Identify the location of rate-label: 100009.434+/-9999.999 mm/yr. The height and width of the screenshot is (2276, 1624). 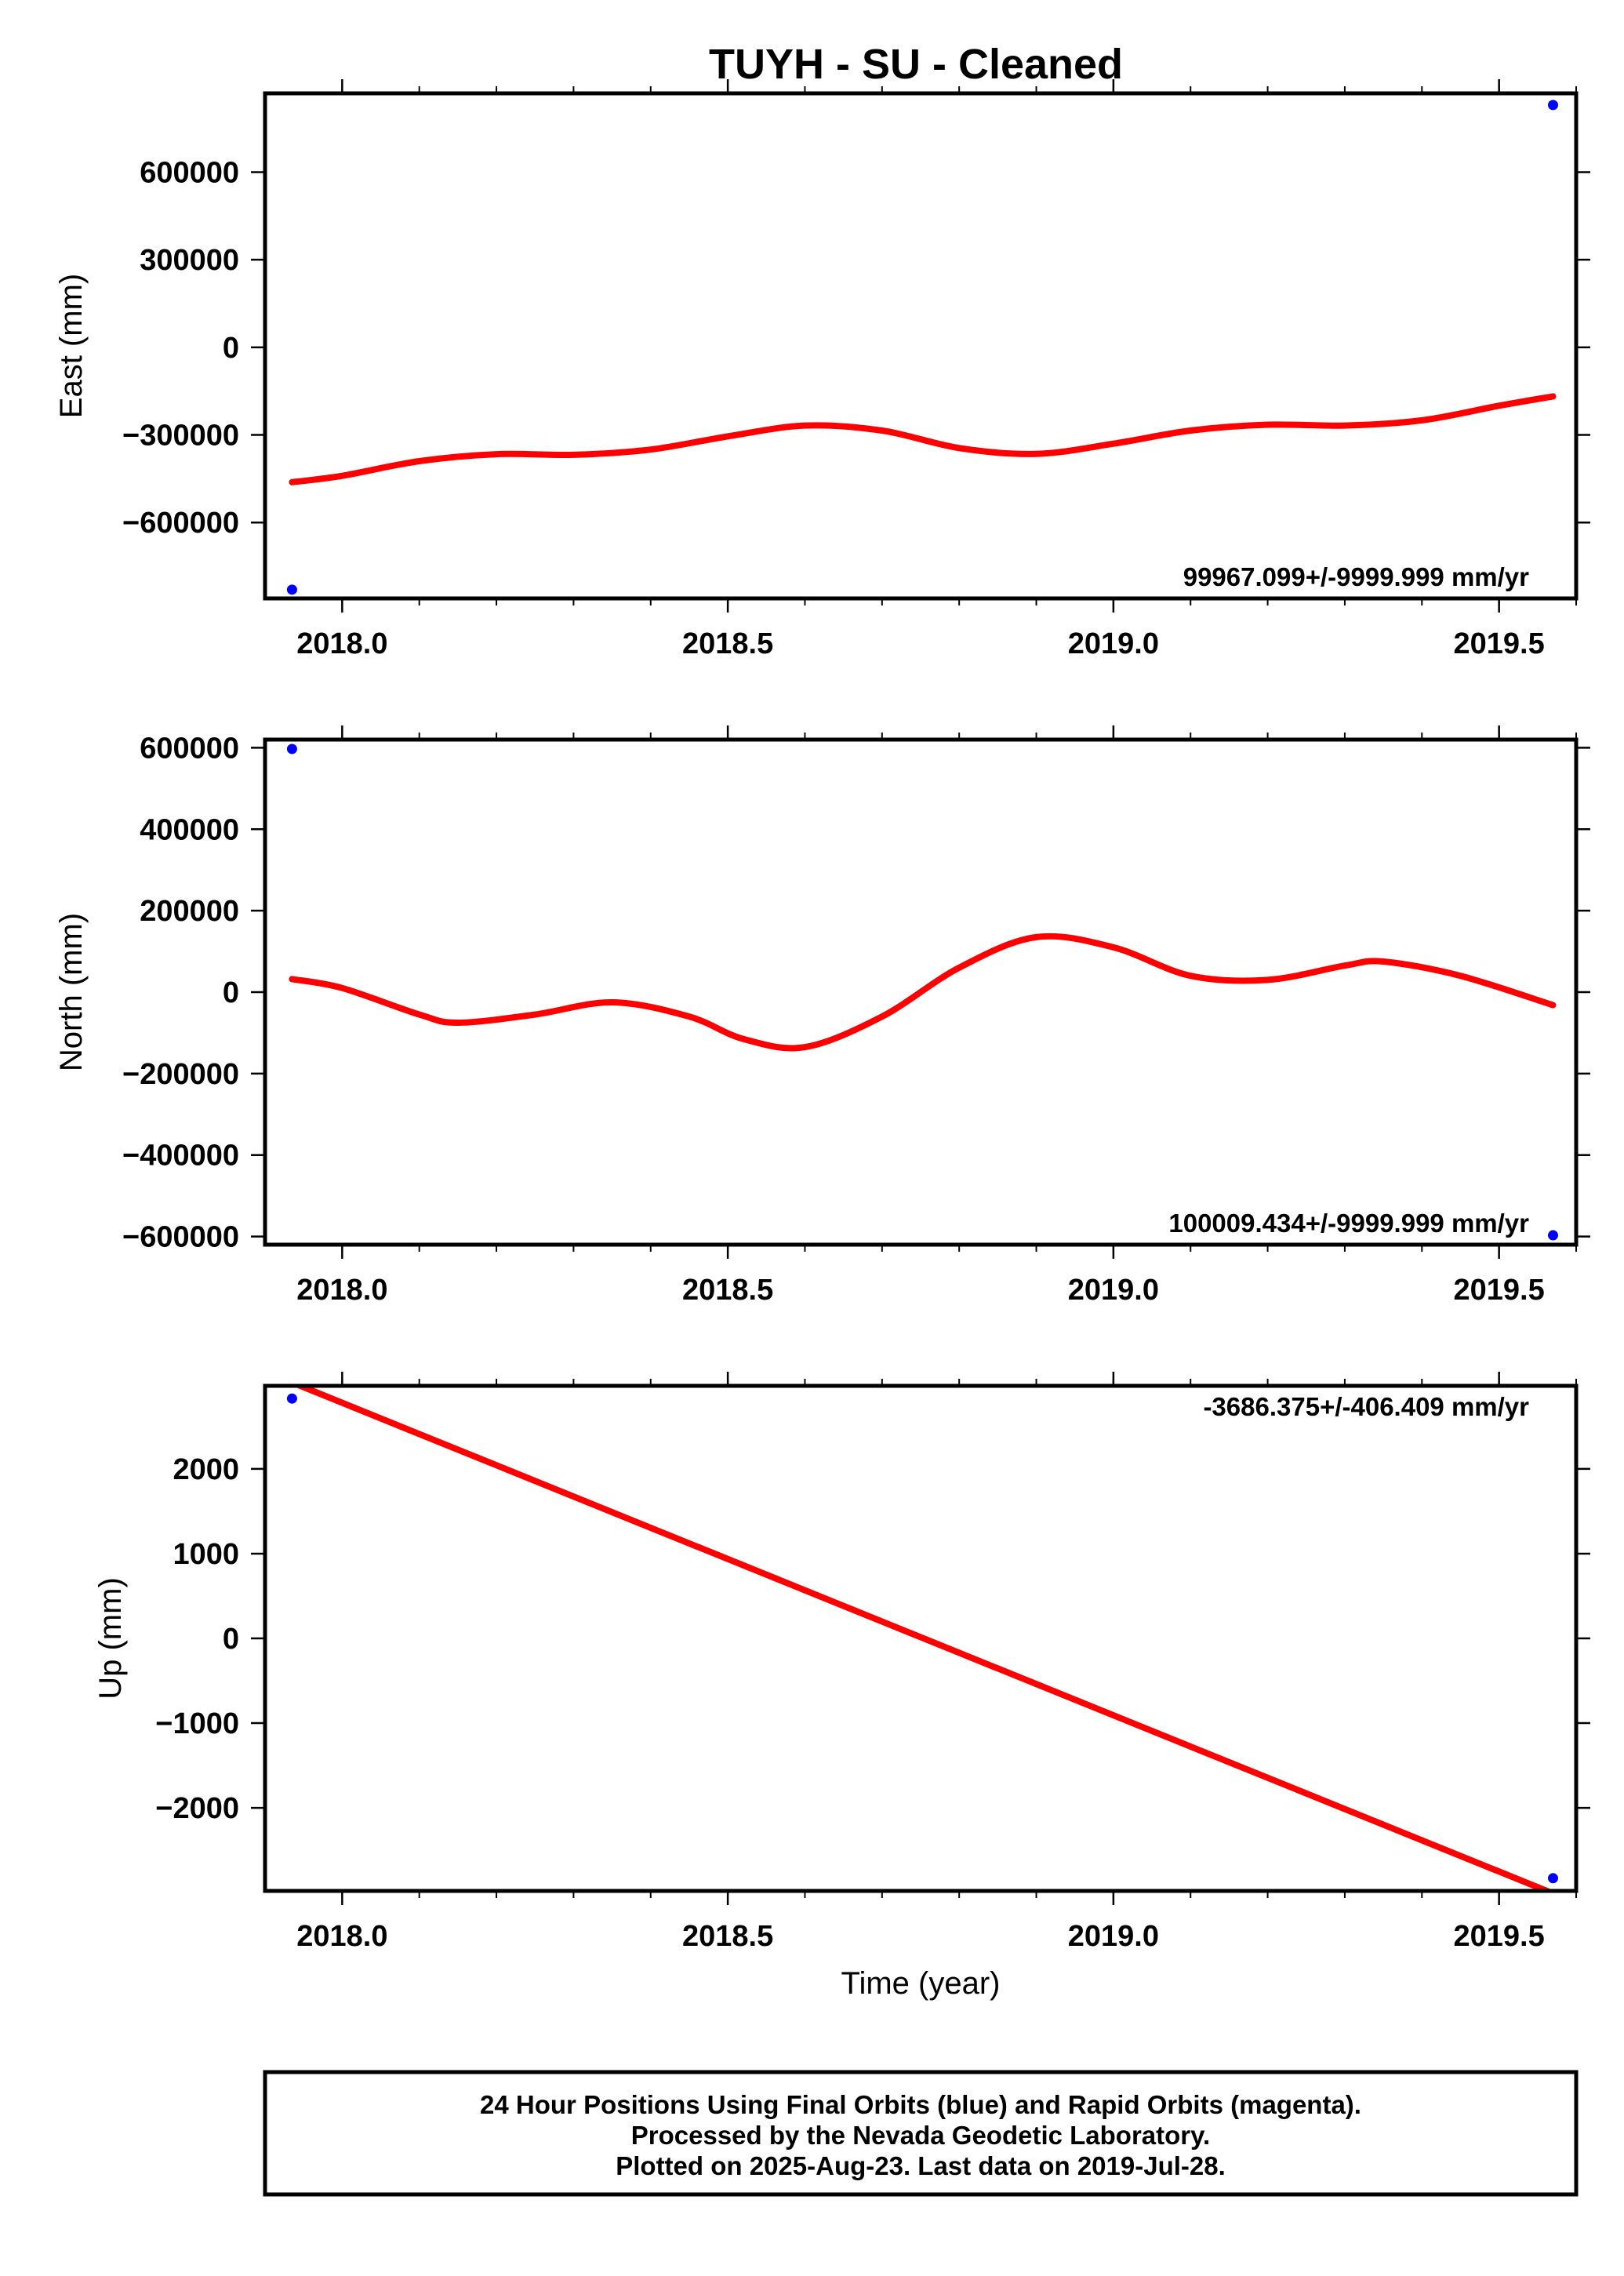
(1348, 1223).